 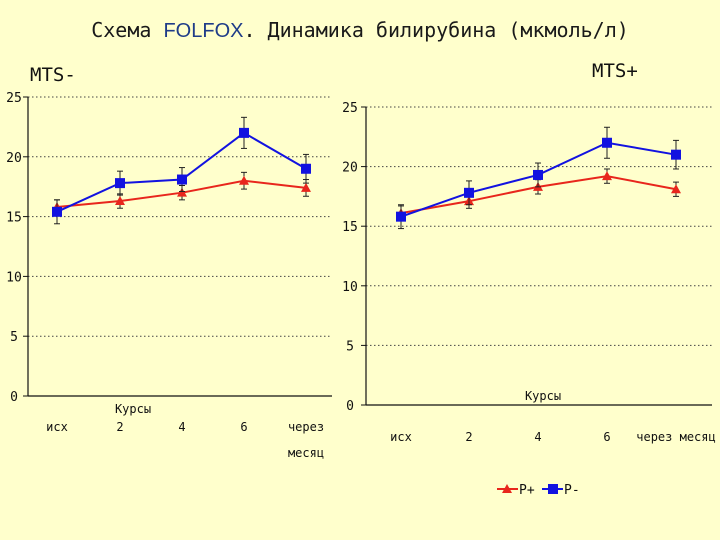 What do you see at coordinates (436, 30) in the screenshot?
I see `title-part-2: . Динамика билирубина (мкмоль/л)` at bounding box center [436, 30].